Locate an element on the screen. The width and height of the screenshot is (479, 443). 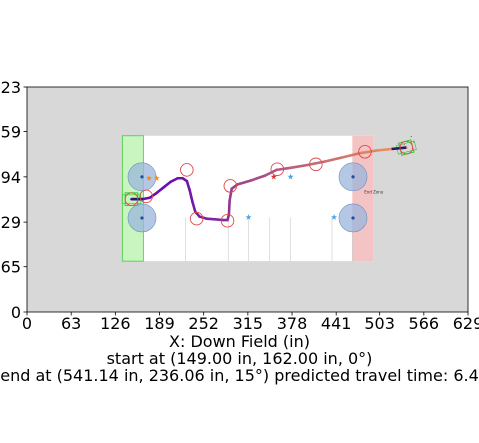
y-tick-label: 129 is located at coordinates (10, 222).